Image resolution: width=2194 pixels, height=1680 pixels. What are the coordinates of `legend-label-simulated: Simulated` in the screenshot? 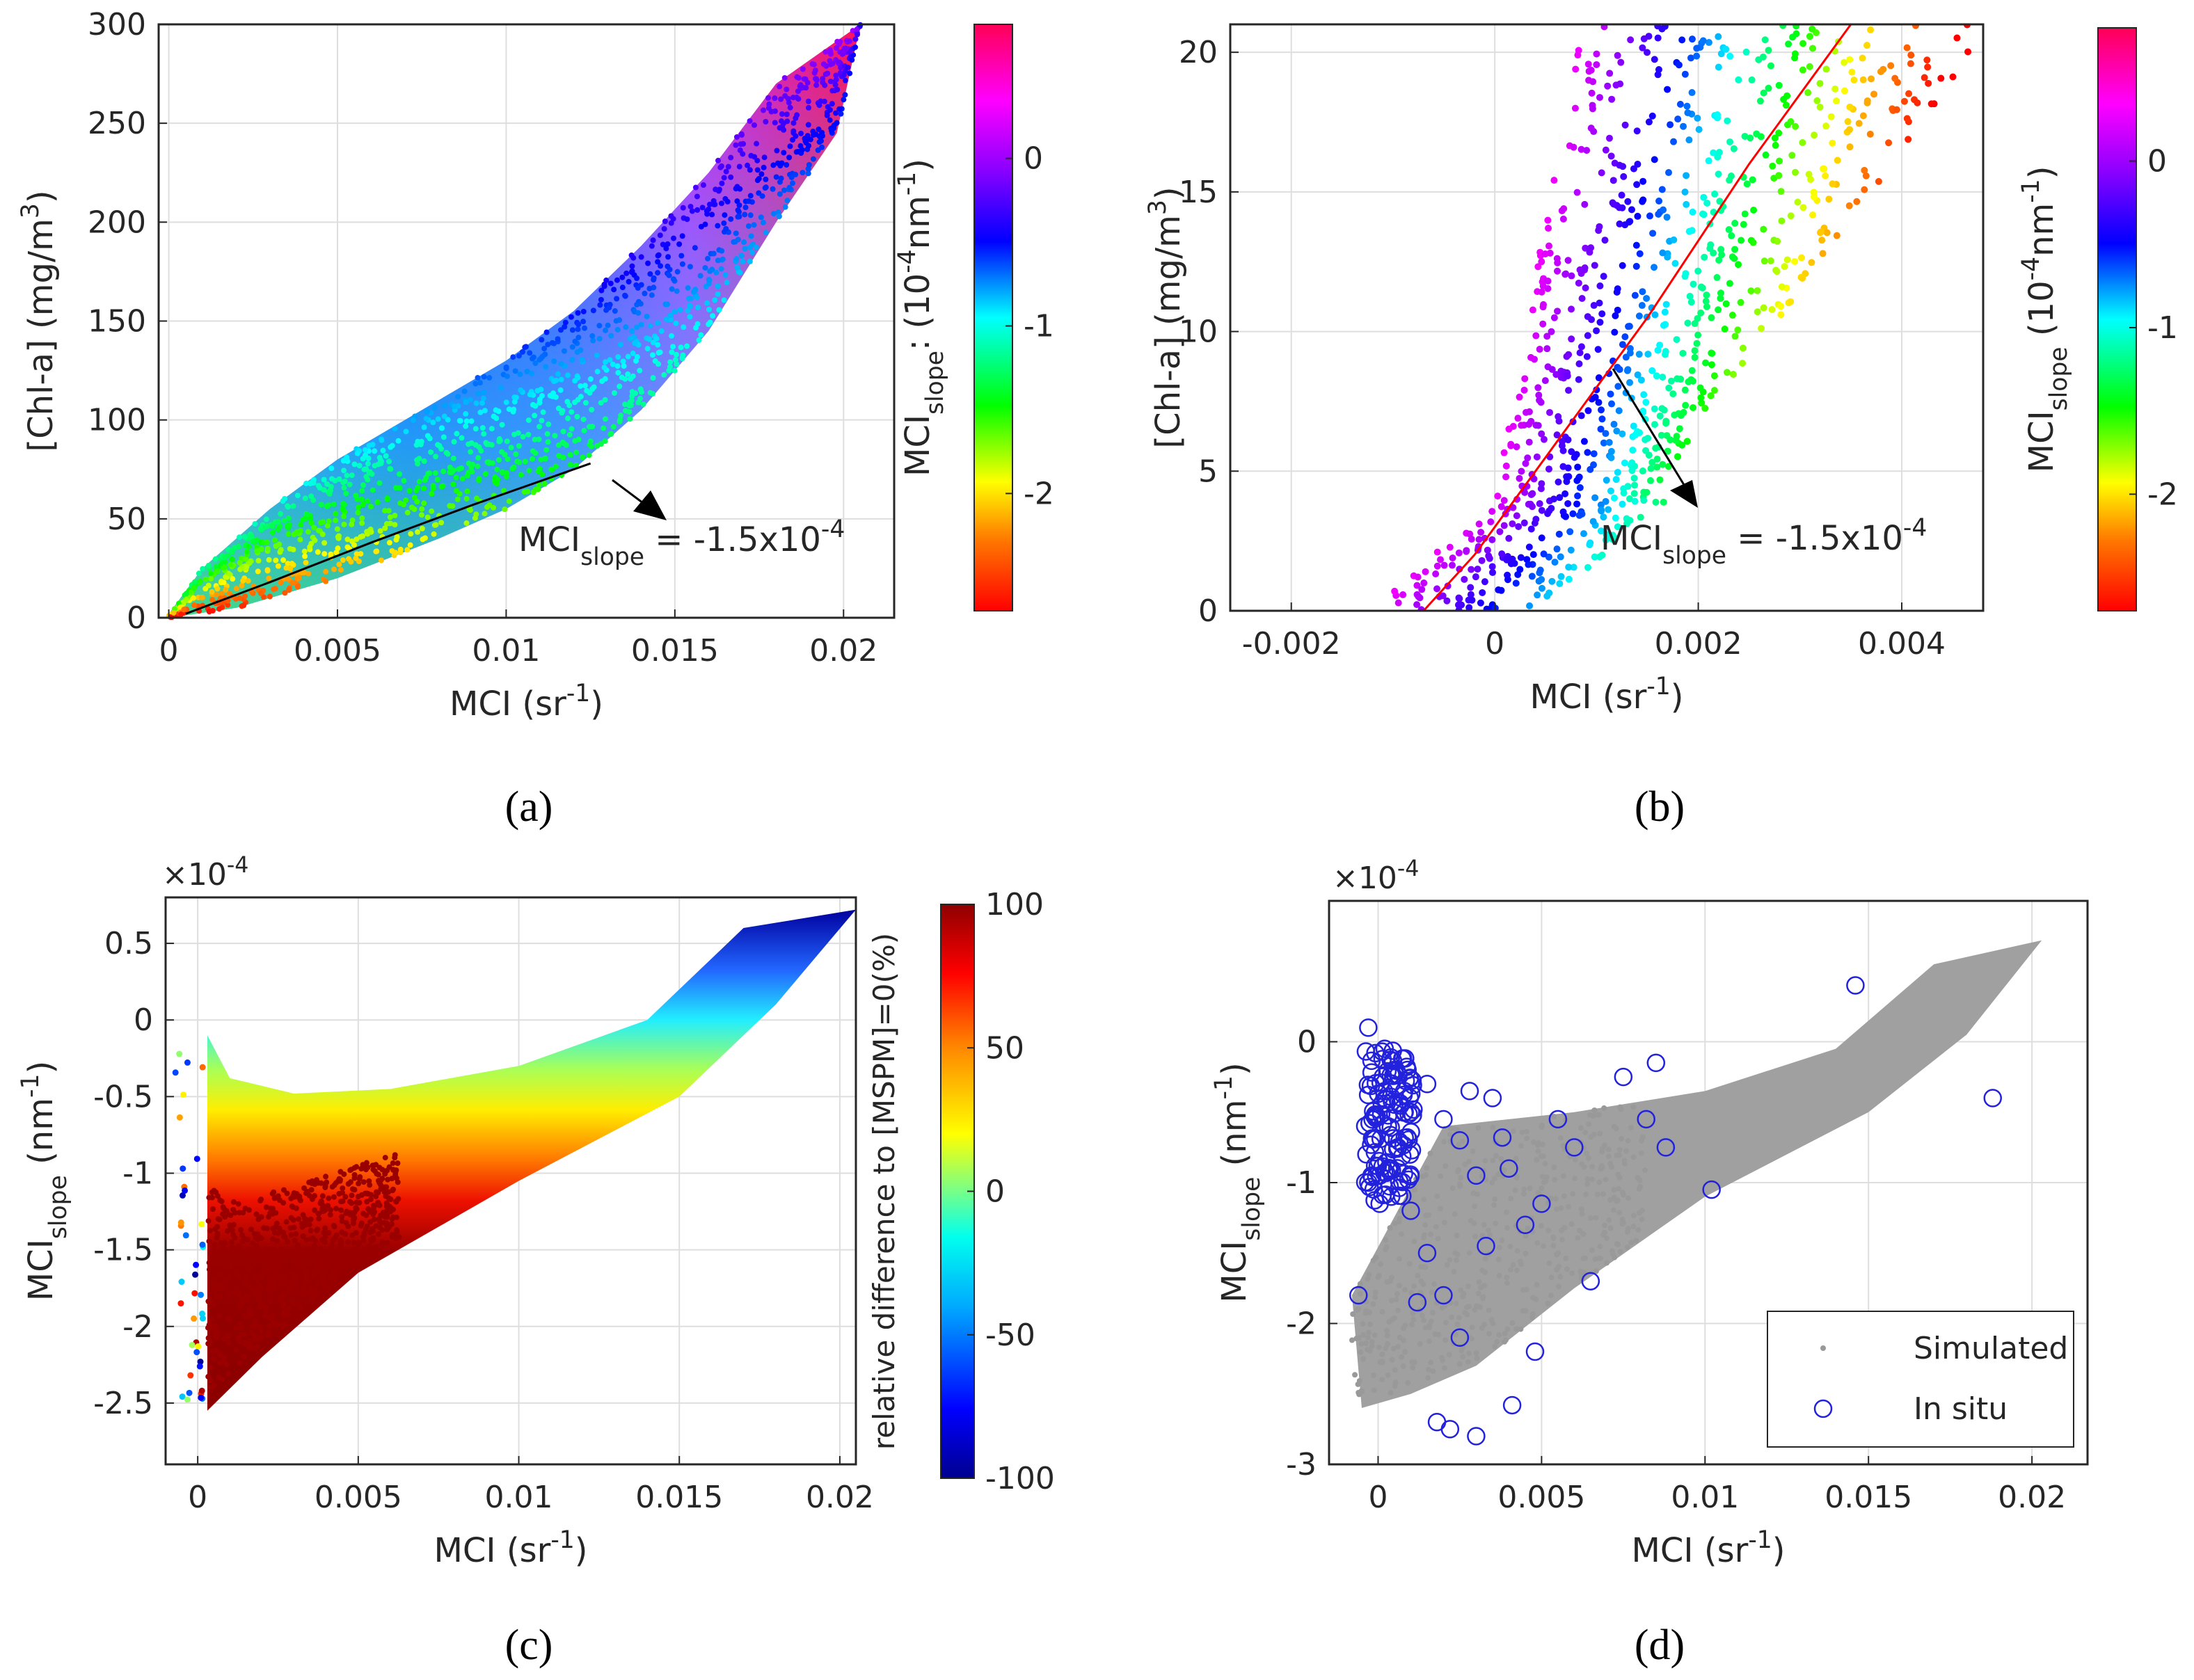 It's located at (1991, 1348).